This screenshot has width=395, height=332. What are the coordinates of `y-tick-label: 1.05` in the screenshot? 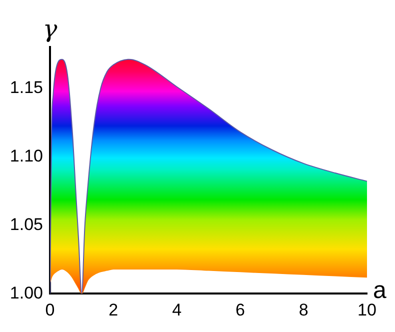 It's located at (26, 224).